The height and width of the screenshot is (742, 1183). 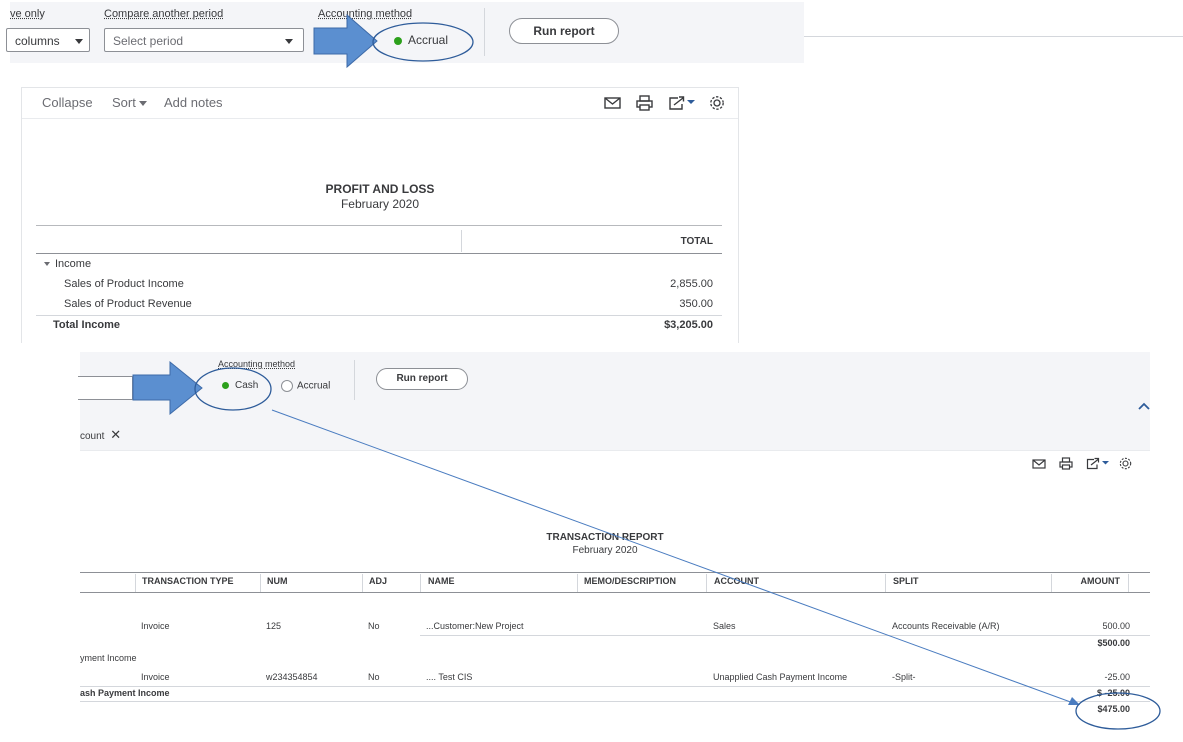 What do you see at coordinates (449, 677) in the screenshot?
I see `cell-name: .... Test CIS` at bounding box center [449, 677].